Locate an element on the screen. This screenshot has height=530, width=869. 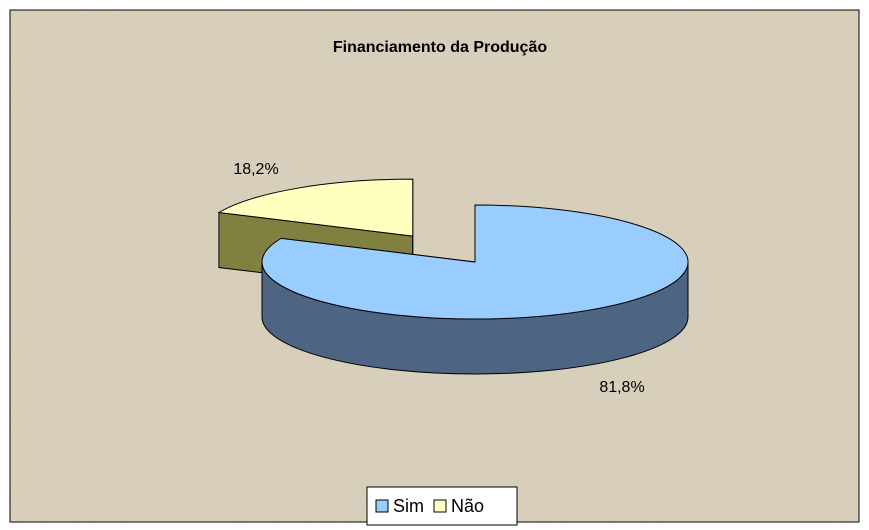
data-label: 81,8% is located at coordinates (621, 387).